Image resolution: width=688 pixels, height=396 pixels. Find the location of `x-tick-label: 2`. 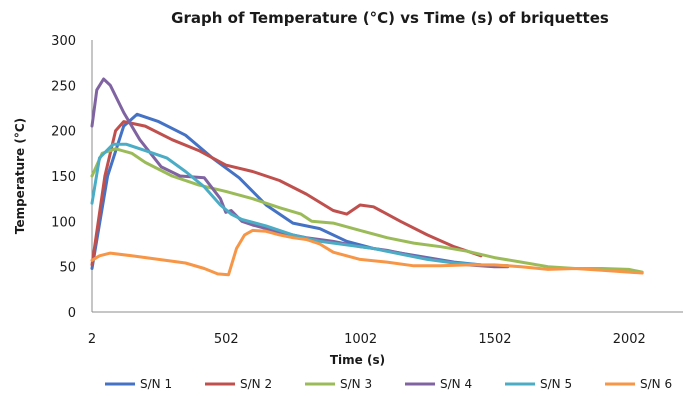

x-tick-label: 2 is located at coordinates (92, 339).